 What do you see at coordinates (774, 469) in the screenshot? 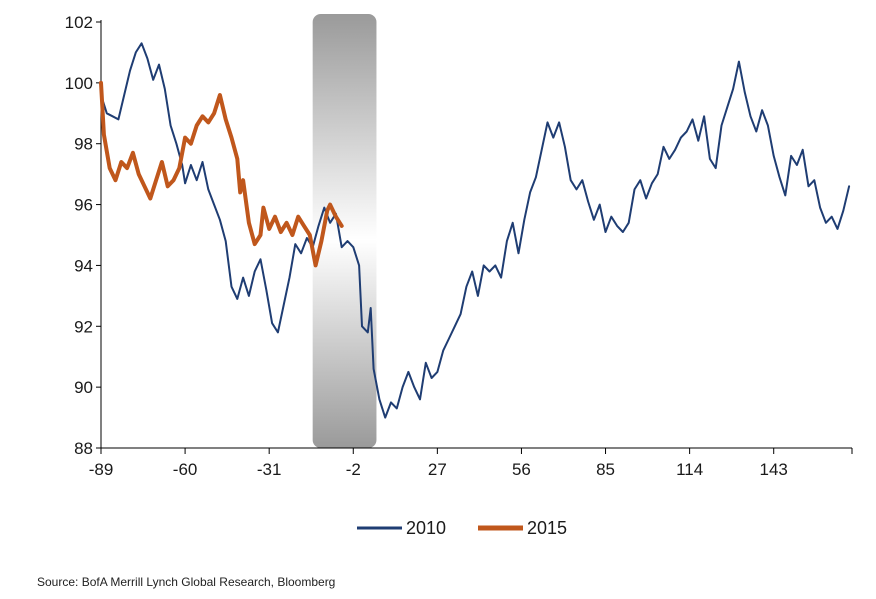
I see `x-tick-label: 143` at bounding box center [774, 469].